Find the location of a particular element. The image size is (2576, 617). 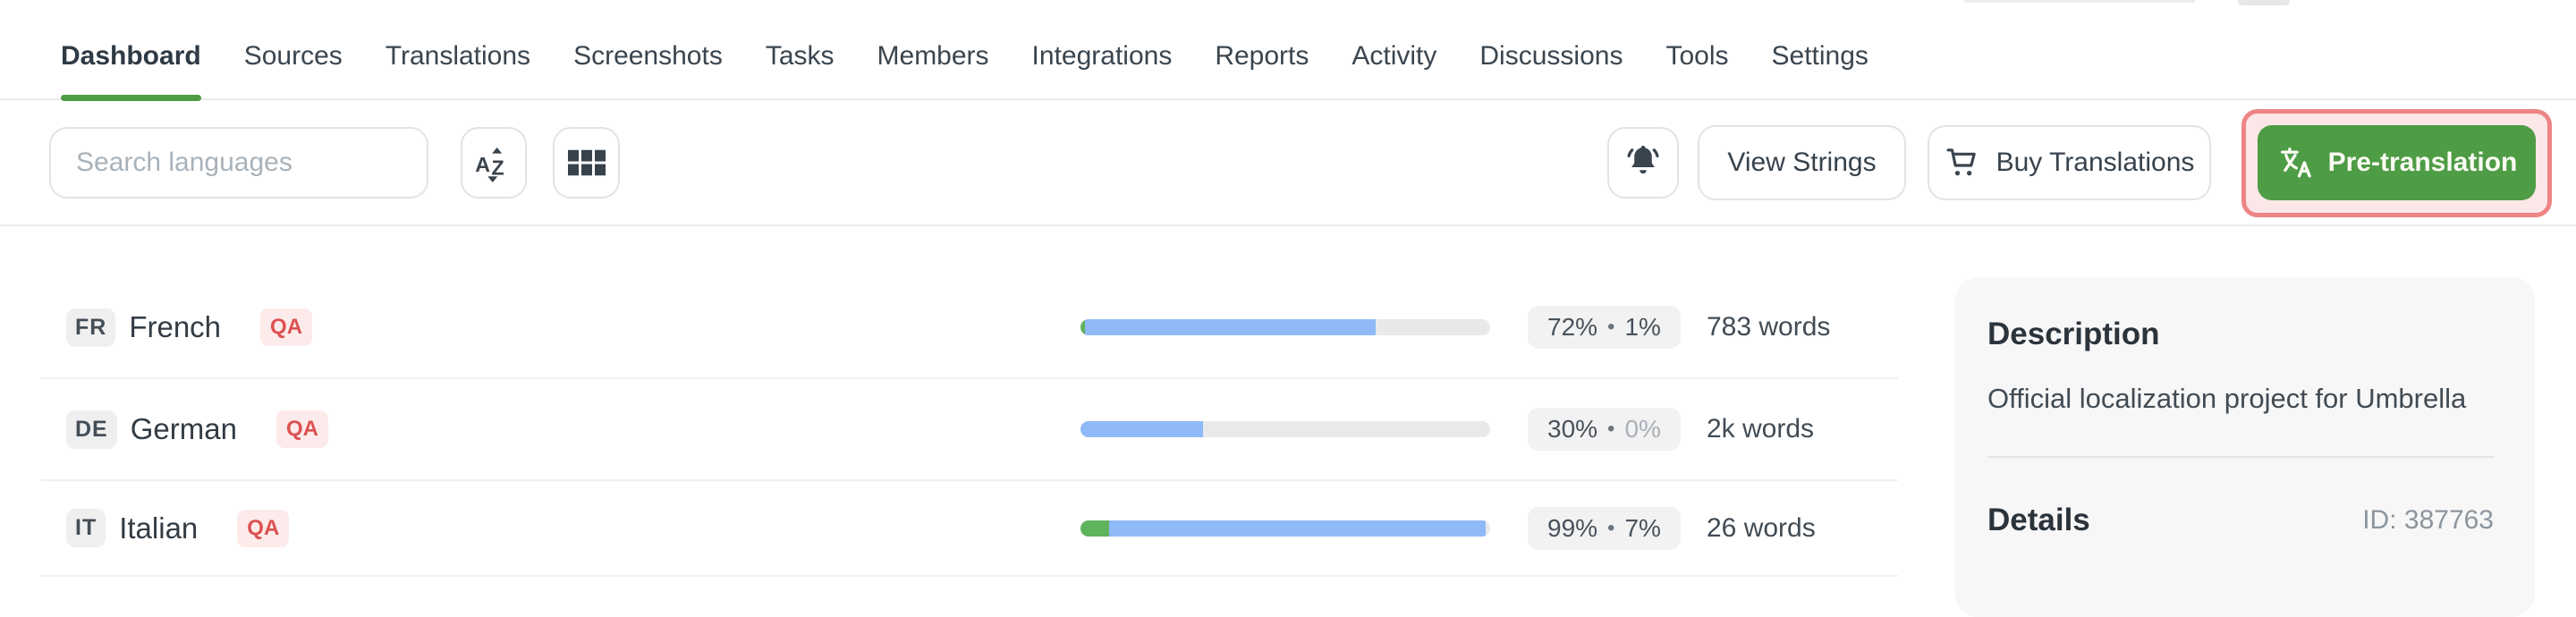

language-name: Italian is located at coordinates (159, 528).